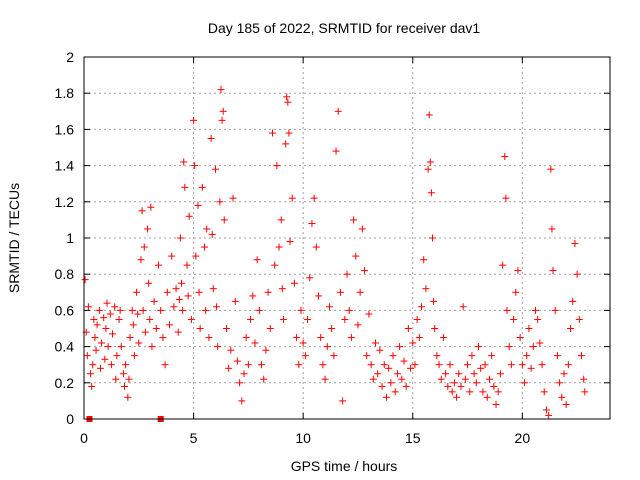  I want to click on x-tick-label: 10, so click(303, 438).